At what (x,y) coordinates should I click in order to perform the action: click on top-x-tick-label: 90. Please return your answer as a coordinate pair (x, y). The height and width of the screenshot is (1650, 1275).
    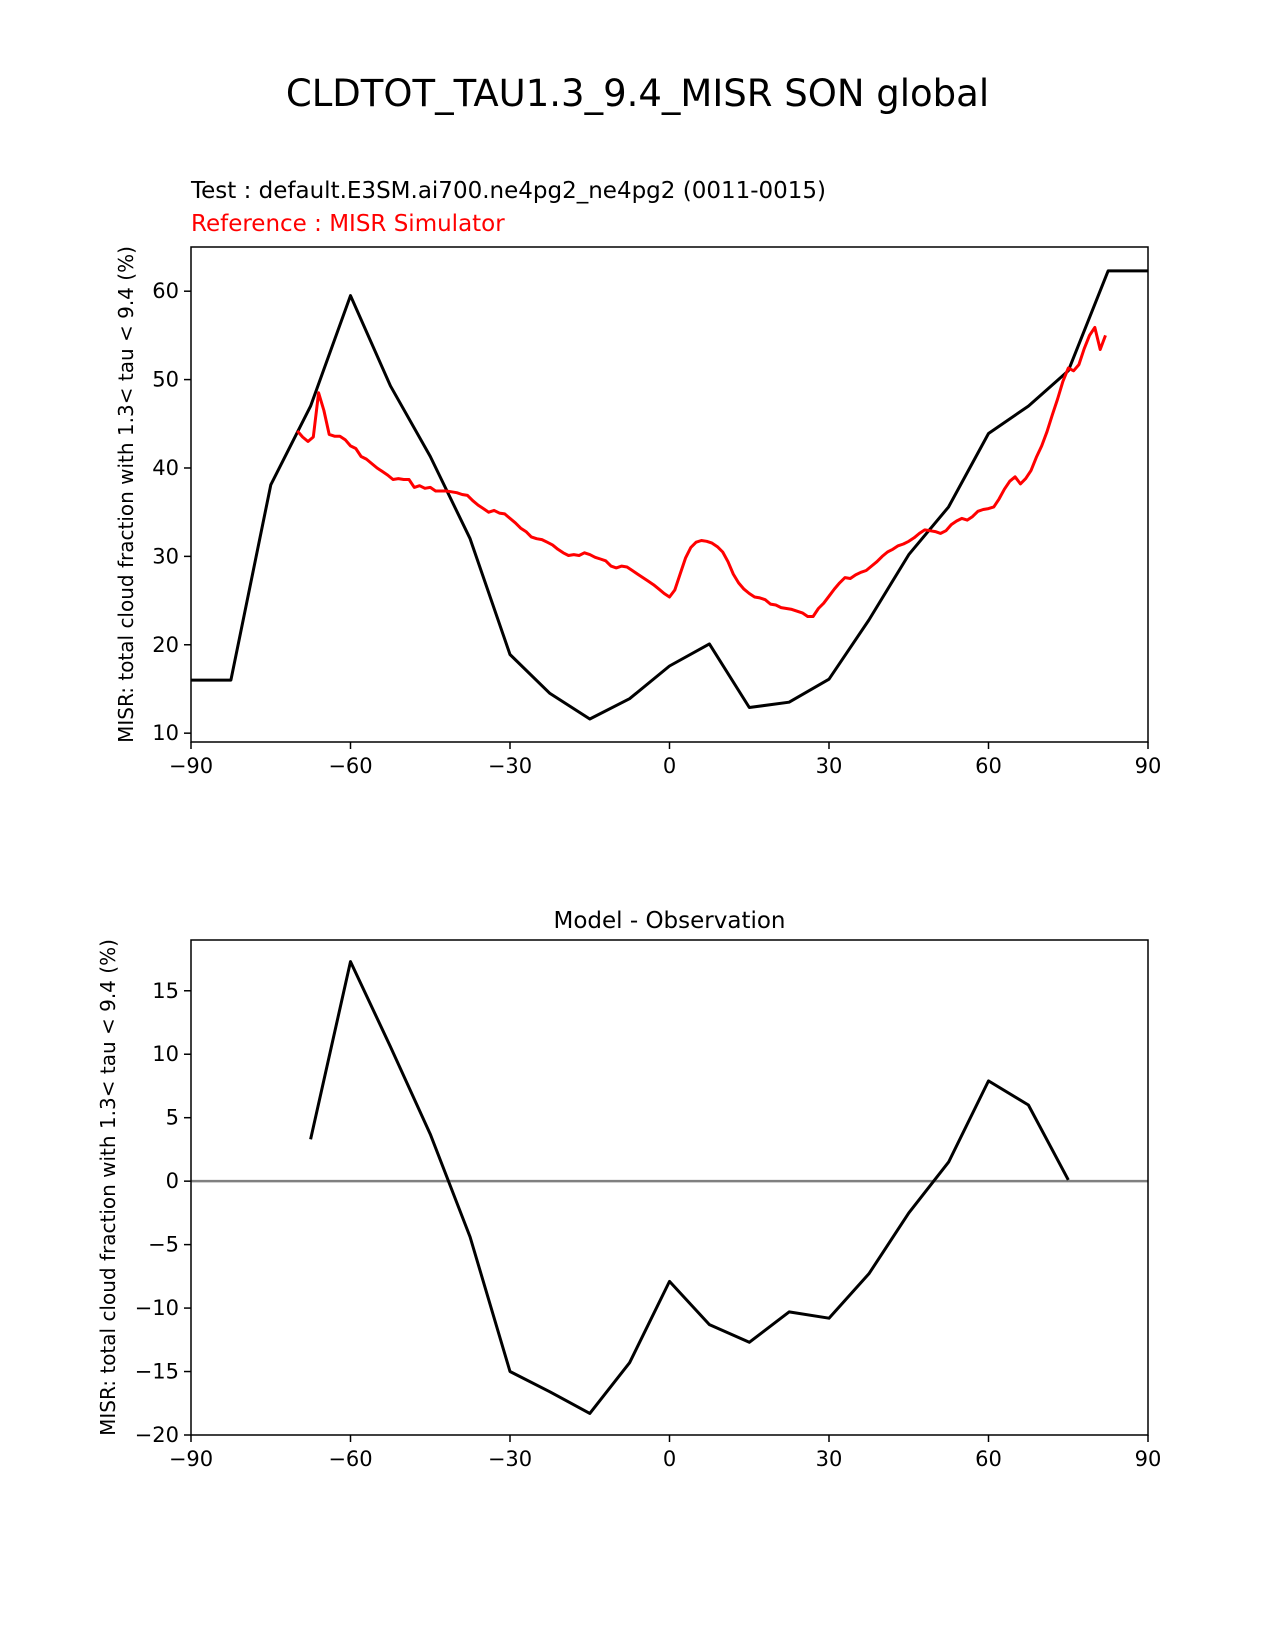
    Looking at the image, I should click on (1148, 766).